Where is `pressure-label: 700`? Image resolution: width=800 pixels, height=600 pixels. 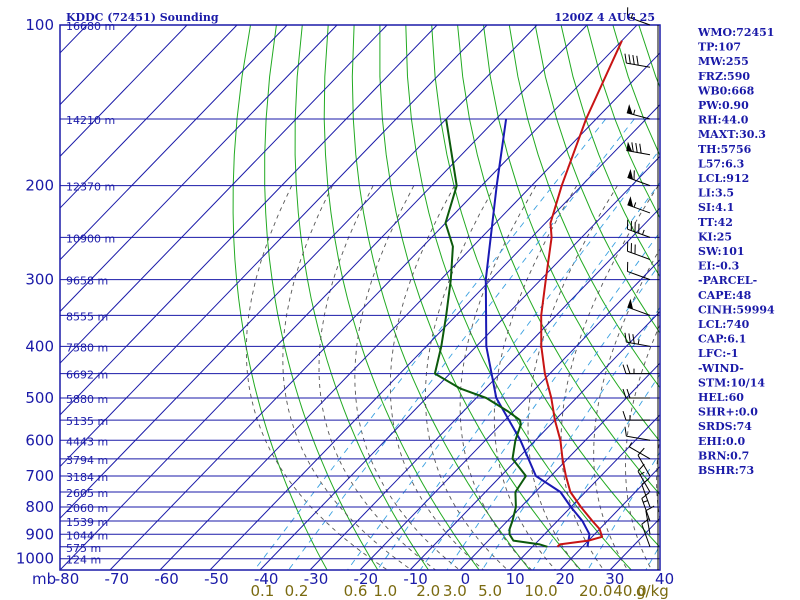
pressure-label: 700 is located at coordinates (39, 476).